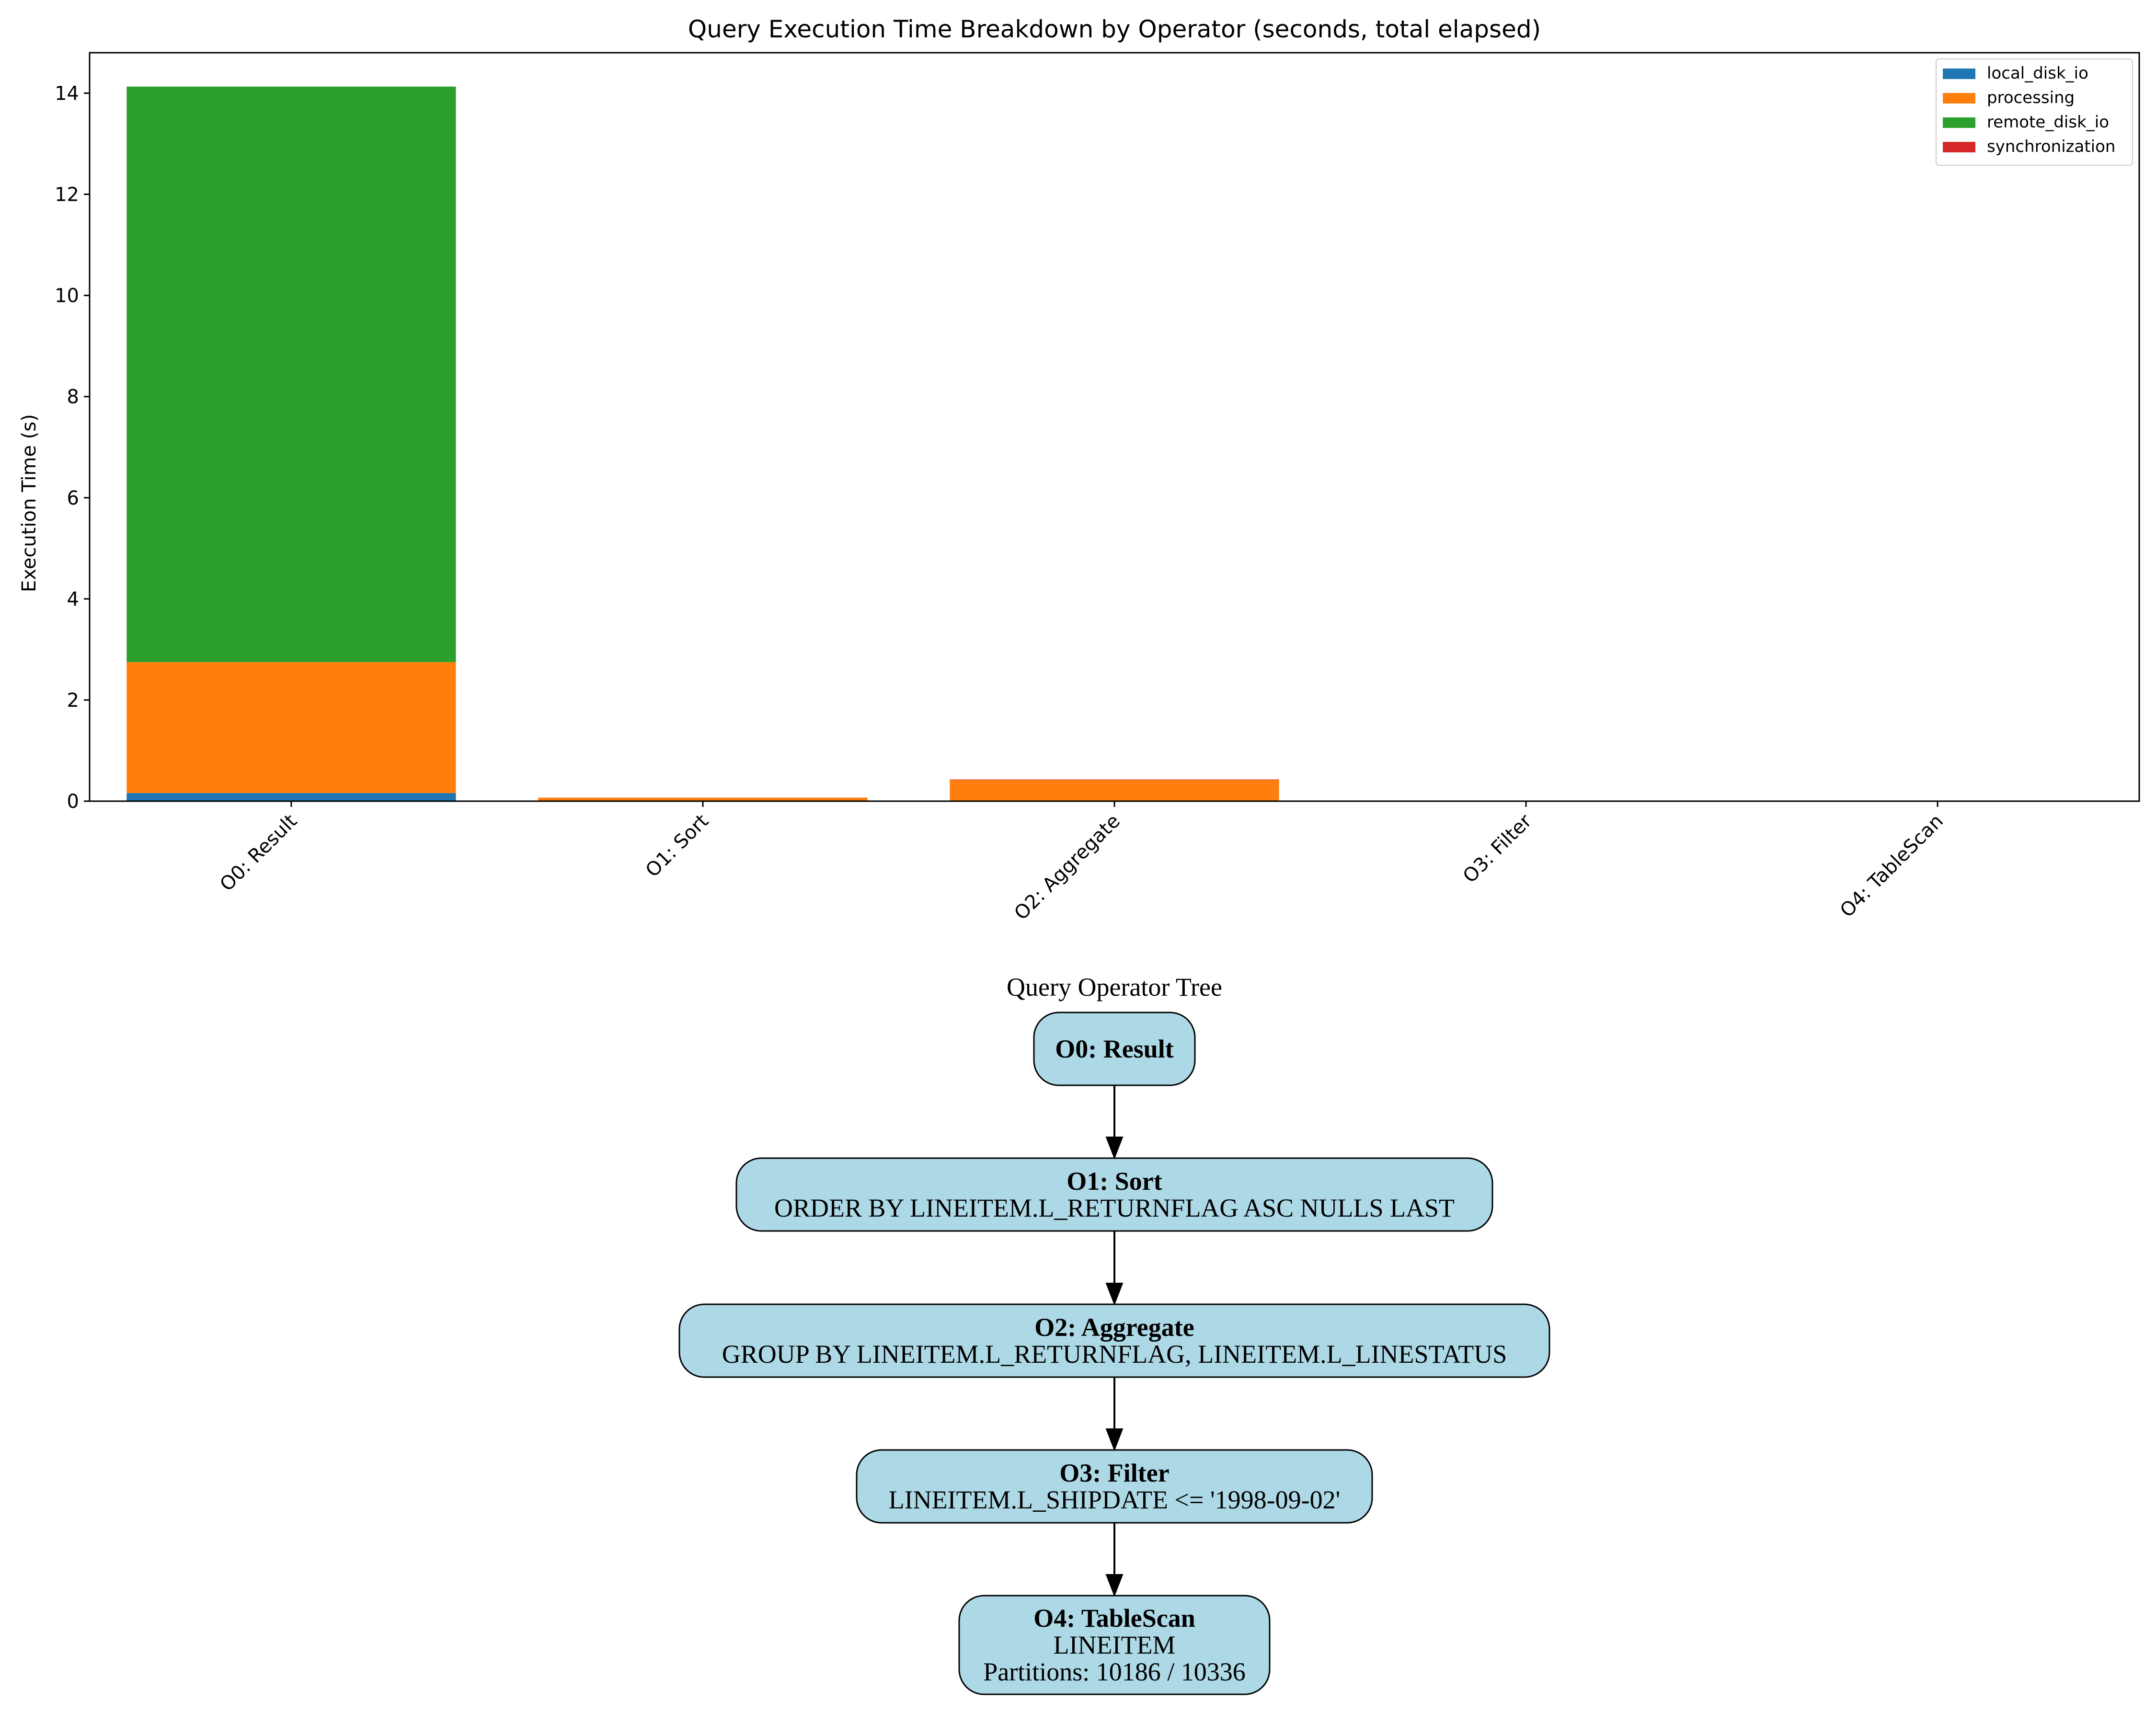 Image resolution: width=2156 pixels, height=1725 pixels. What do you see at coordinates (1959, 147) in the screenshot?
I see `legend-swatch-synchronization` at bounding box center [1959, 147].